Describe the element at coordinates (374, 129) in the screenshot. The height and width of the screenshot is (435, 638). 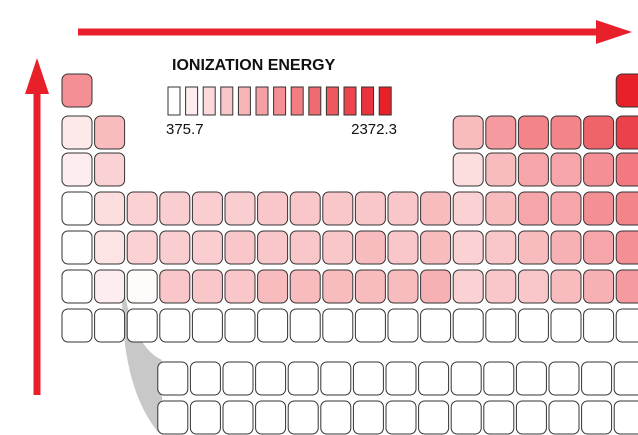
I see `legend-max: 2372.3` at that location.